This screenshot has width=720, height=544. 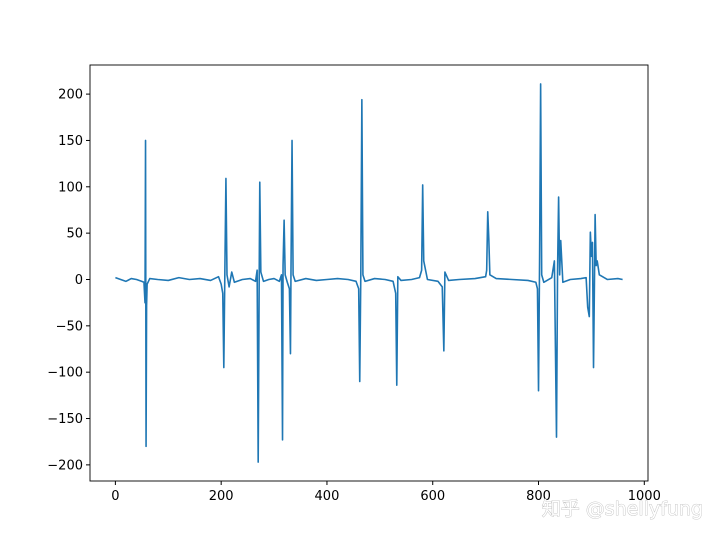 What do you see at coordinates (69, 326) in the screenshot?
I see `y-tick-label: −50` at bounding box center [69, 326].